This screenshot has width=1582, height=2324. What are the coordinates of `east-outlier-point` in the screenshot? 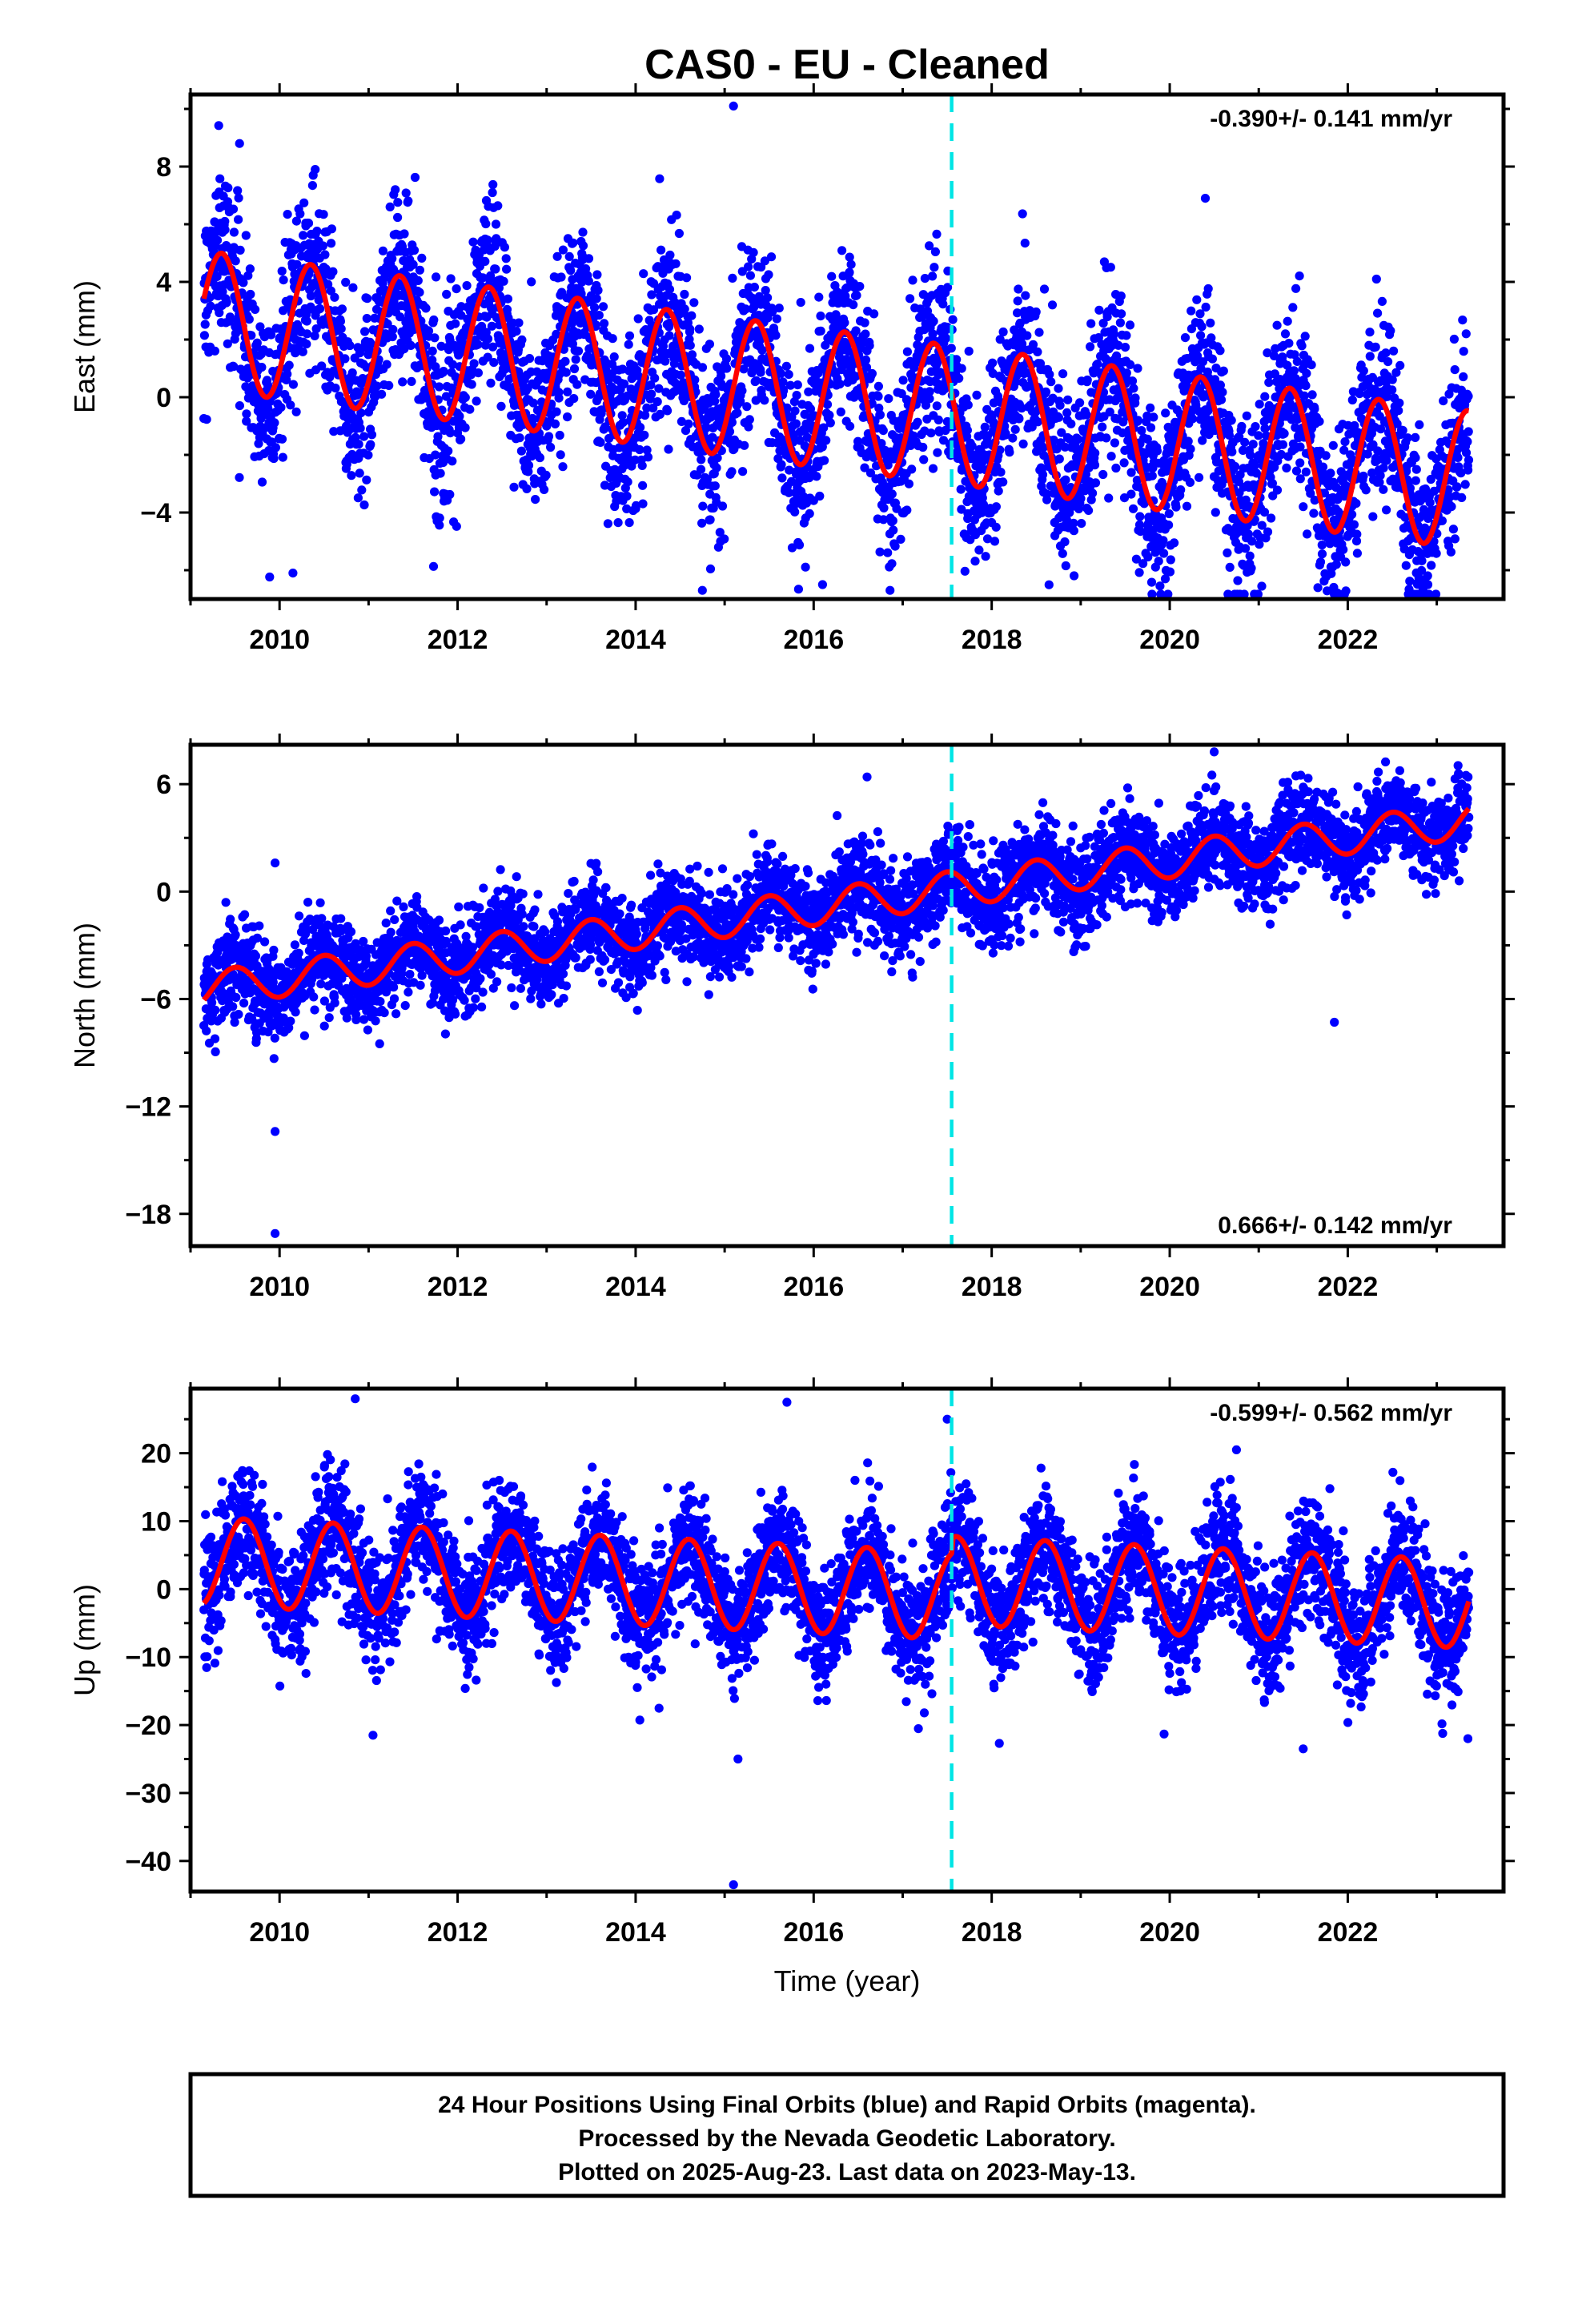 It's located at (396, 190).